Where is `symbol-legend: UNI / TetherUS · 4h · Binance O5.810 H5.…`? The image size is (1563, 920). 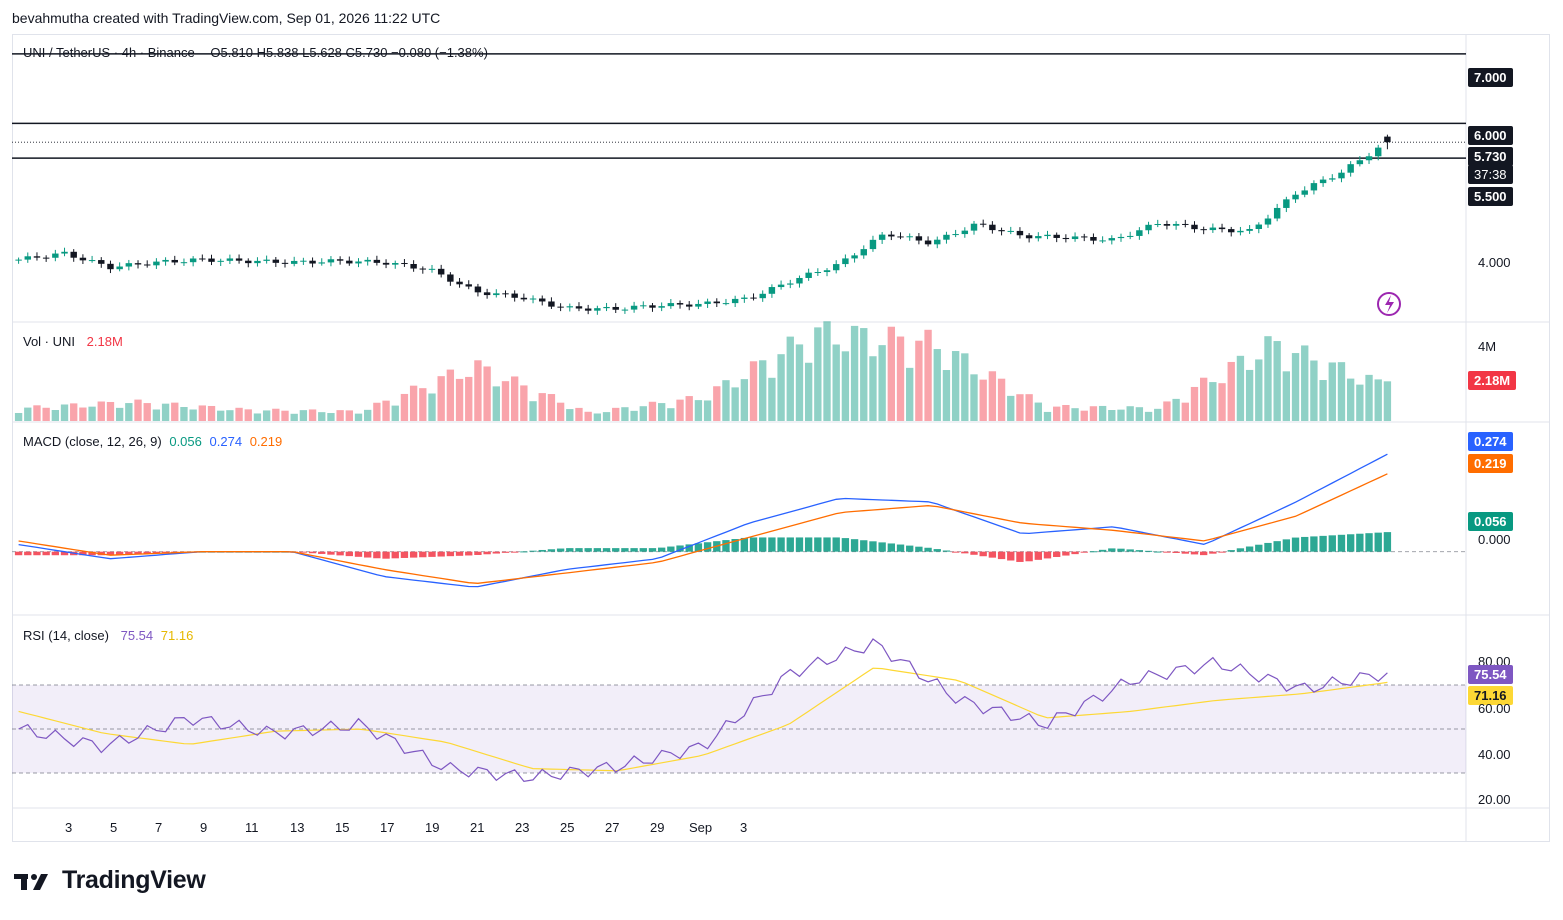 symbol-legend: UNI / TetherUS · 4h · Binance O5.810 H5.… is located at coordinates (257, 52).